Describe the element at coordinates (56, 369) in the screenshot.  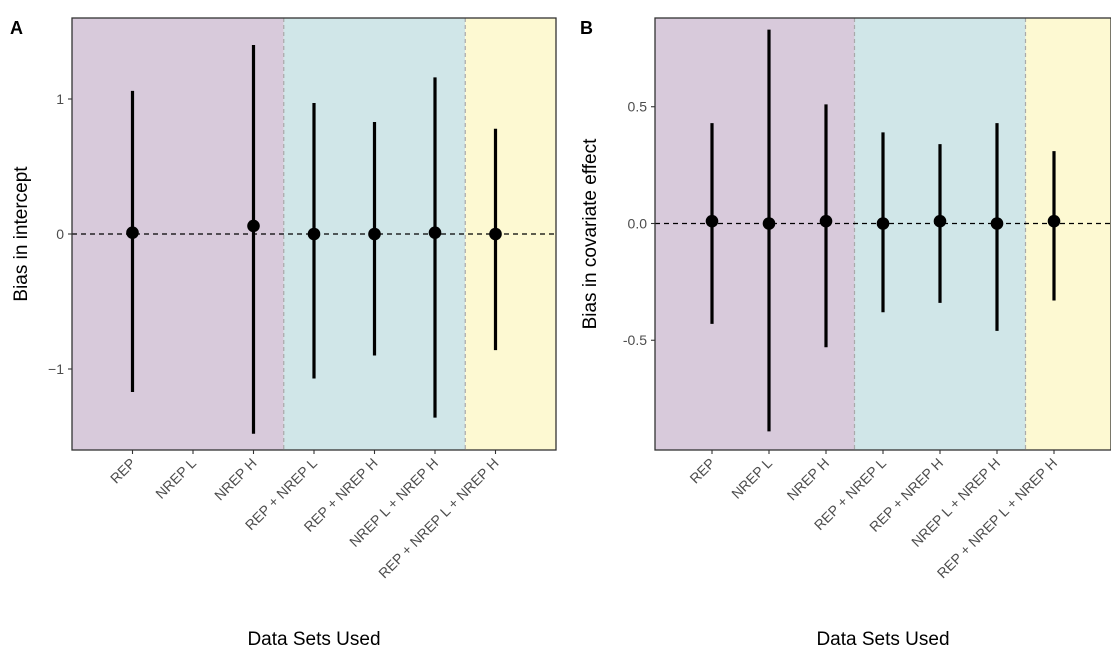
I see `y-tick-label: −1` at that location.